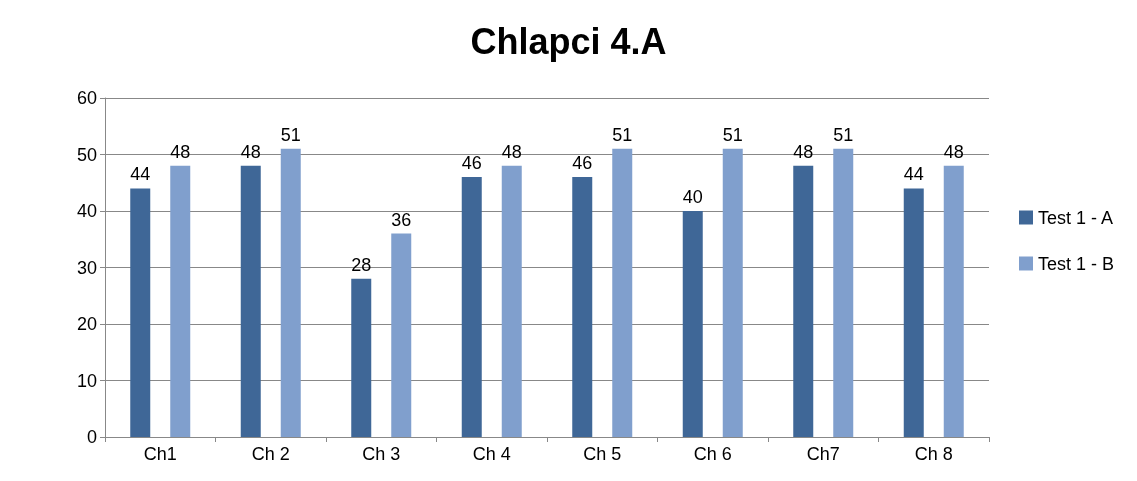  I want to click on x-tick-label: Ch 4, so click(491, 454).